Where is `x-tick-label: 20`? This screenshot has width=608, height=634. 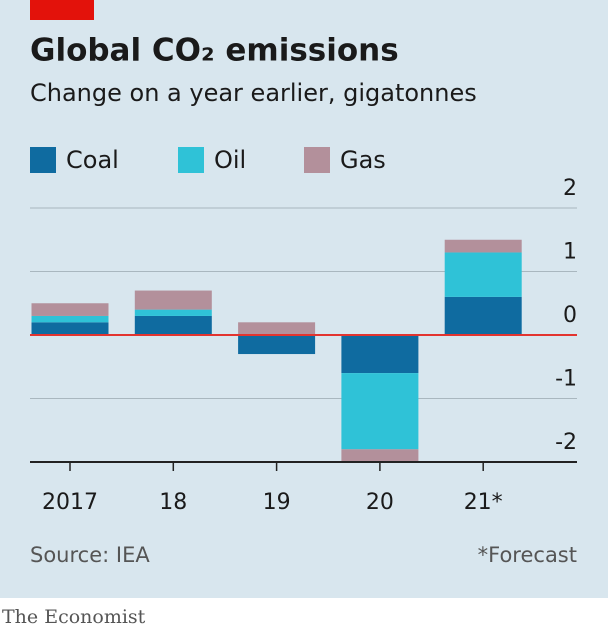
x-tick-label: 20 is located at coordinates (380, 502).